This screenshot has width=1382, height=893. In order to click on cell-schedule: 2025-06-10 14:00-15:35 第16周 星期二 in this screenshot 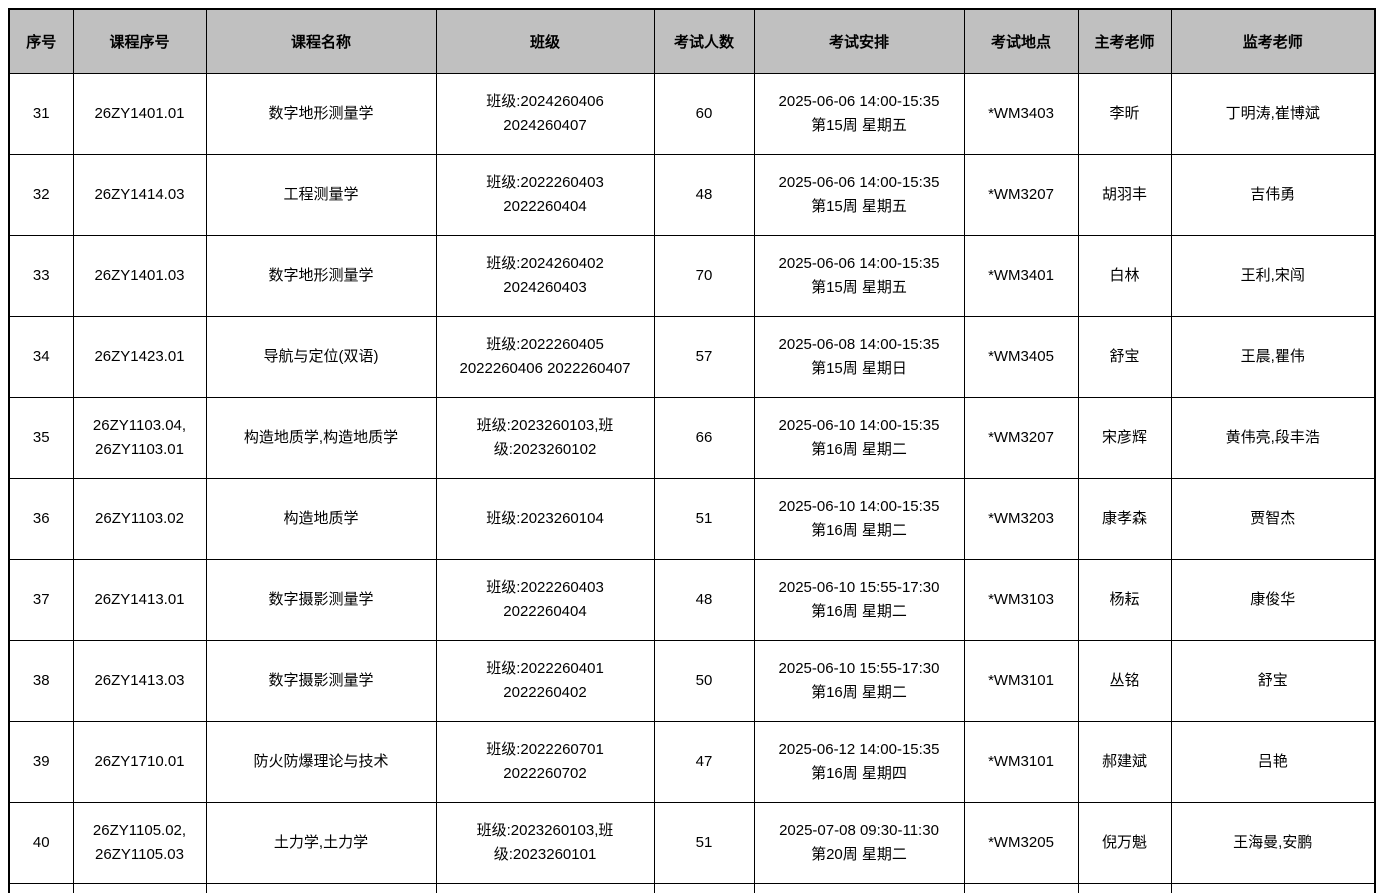, I will do `click(859, 437)`.